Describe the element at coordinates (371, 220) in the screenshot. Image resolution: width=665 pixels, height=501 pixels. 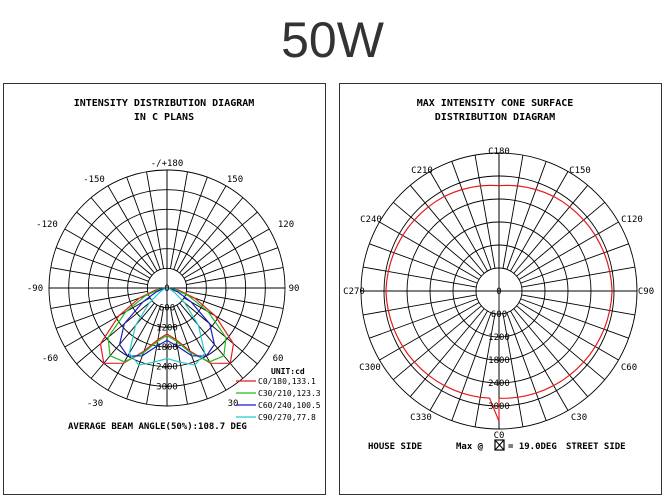
I see `angle-label: C240` at that location.